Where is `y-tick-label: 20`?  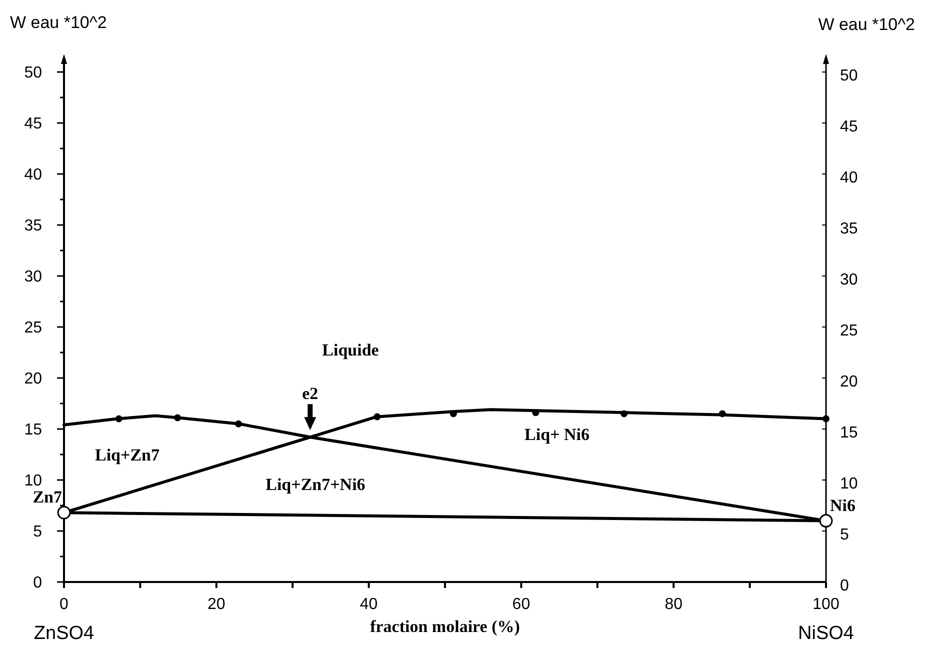
y-tick-label: 20 is located at coordinates (33, 379).